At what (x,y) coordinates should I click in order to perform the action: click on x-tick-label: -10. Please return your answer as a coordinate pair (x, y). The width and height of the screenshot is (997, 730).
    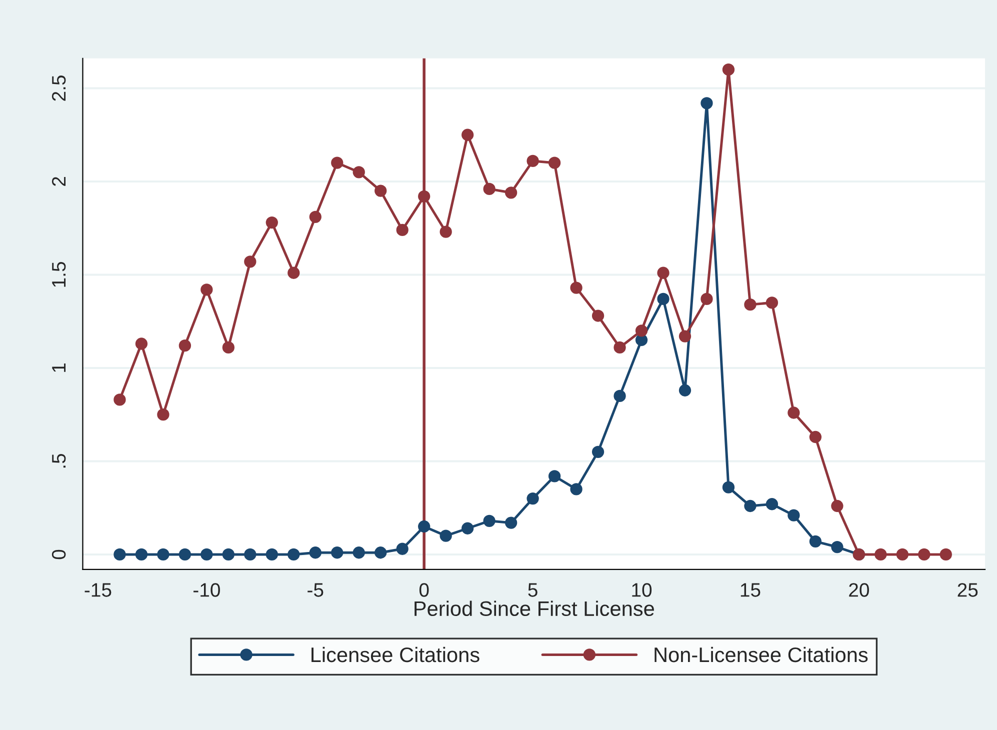
    Looking at the image, I should click on (206, 590).